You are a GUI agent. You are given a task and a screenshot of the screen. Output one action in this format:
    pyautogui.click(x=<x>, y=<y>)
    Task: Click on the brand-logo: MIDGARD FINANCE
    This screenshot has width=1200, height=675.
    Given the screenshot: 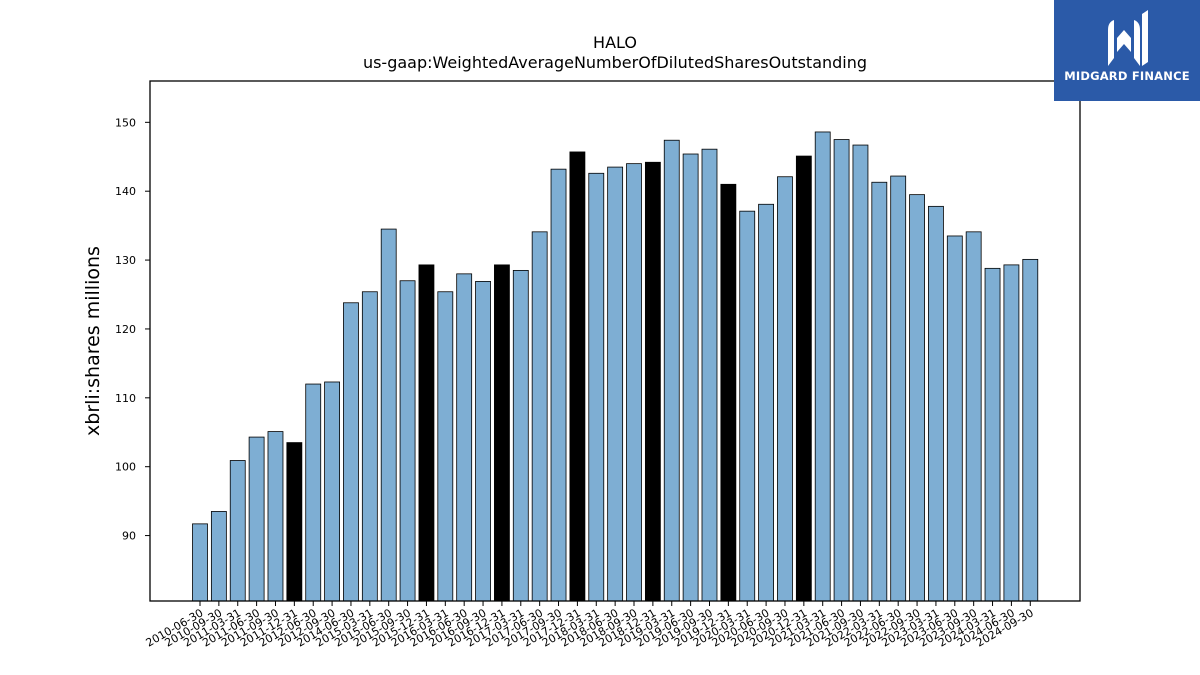 What is the action you would take?
    pyautogui.click(x=1127, y=50)
    